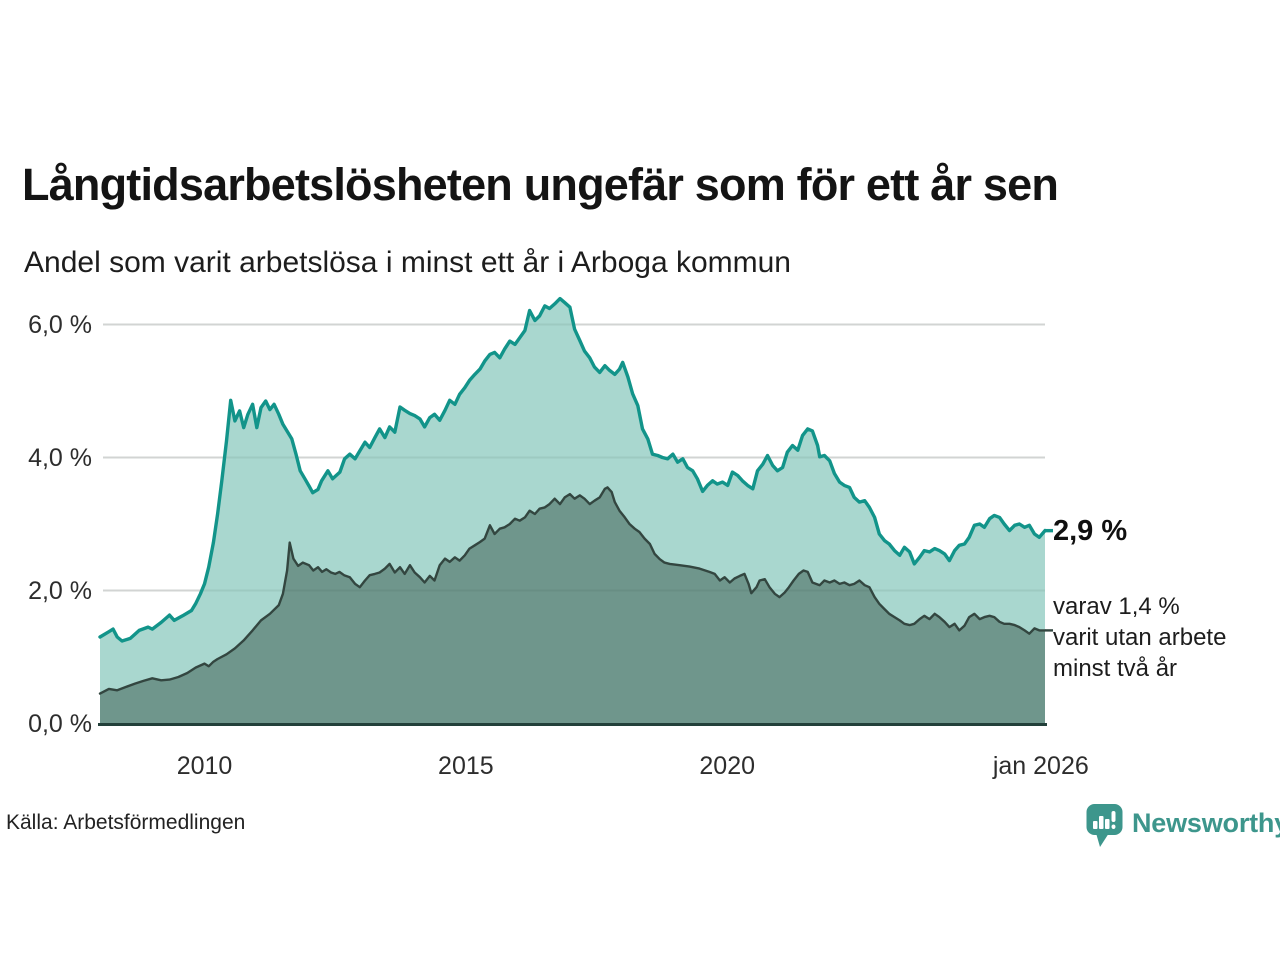  Describe the element at coordinates (1104, 825) in the screenshot. I see `newsworthy-logo-icon` at that location.